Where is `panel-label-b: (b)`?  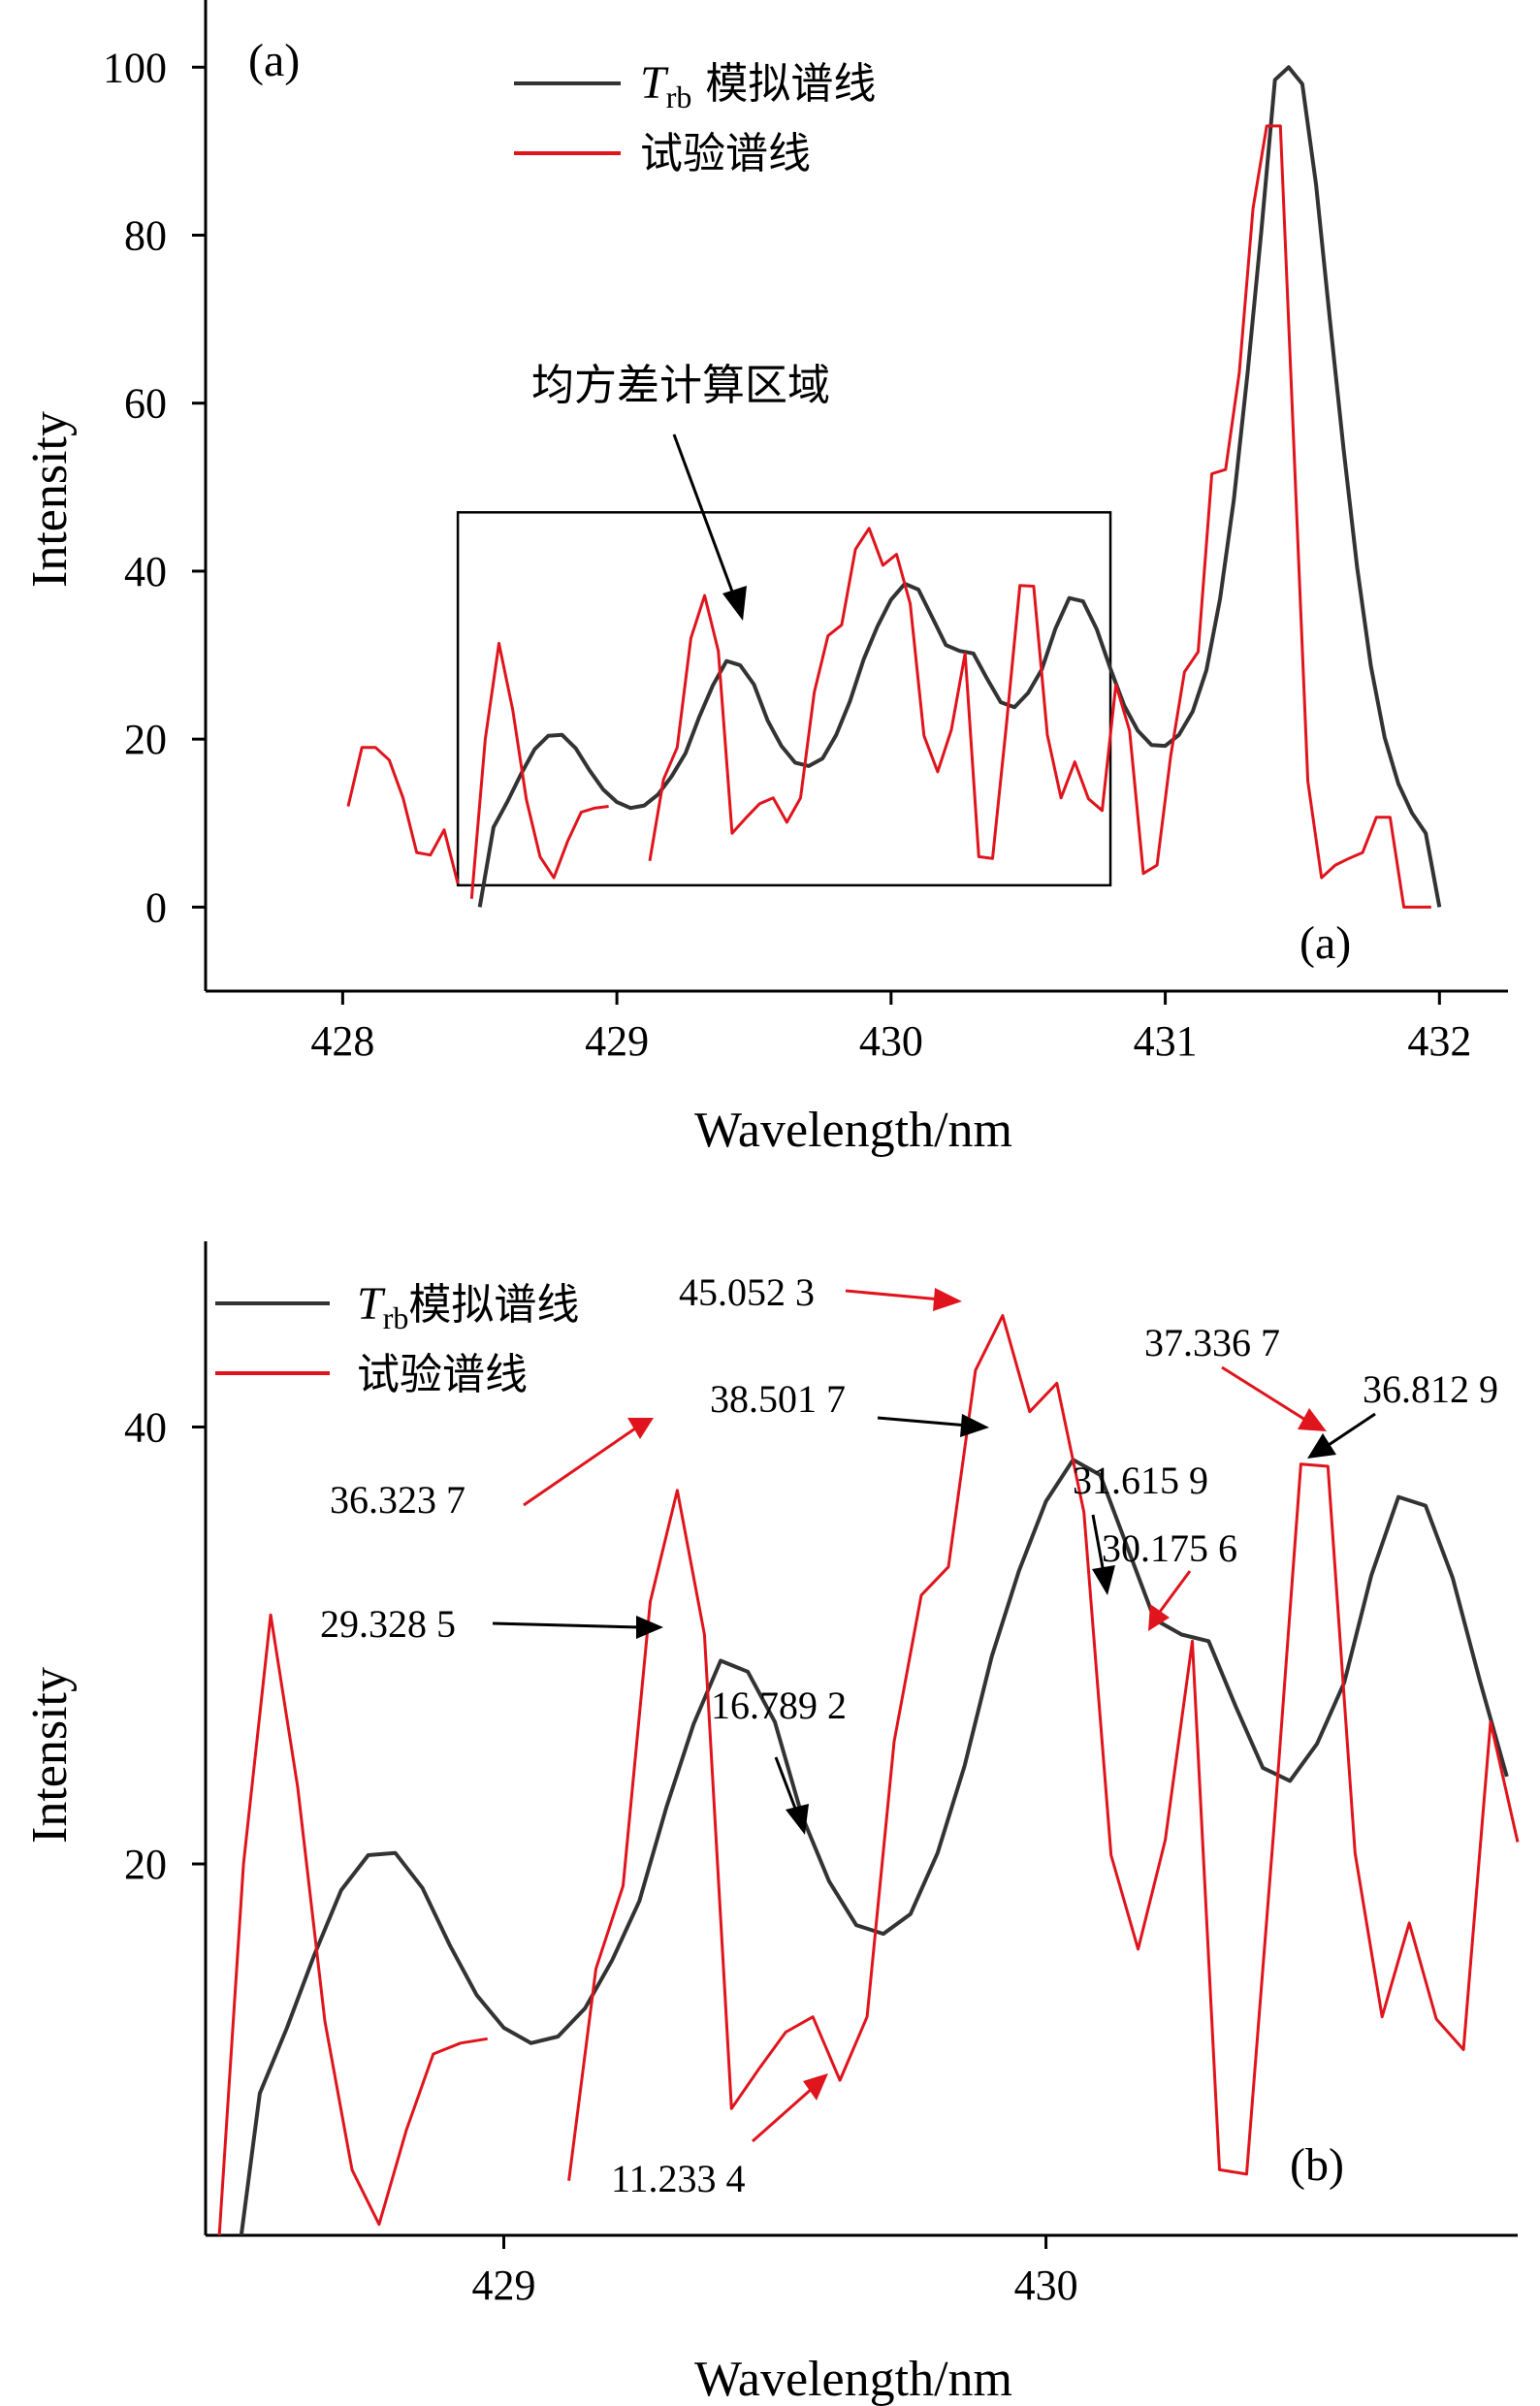 panel-label-b: (b) is located at coordinates (1317, 2165).